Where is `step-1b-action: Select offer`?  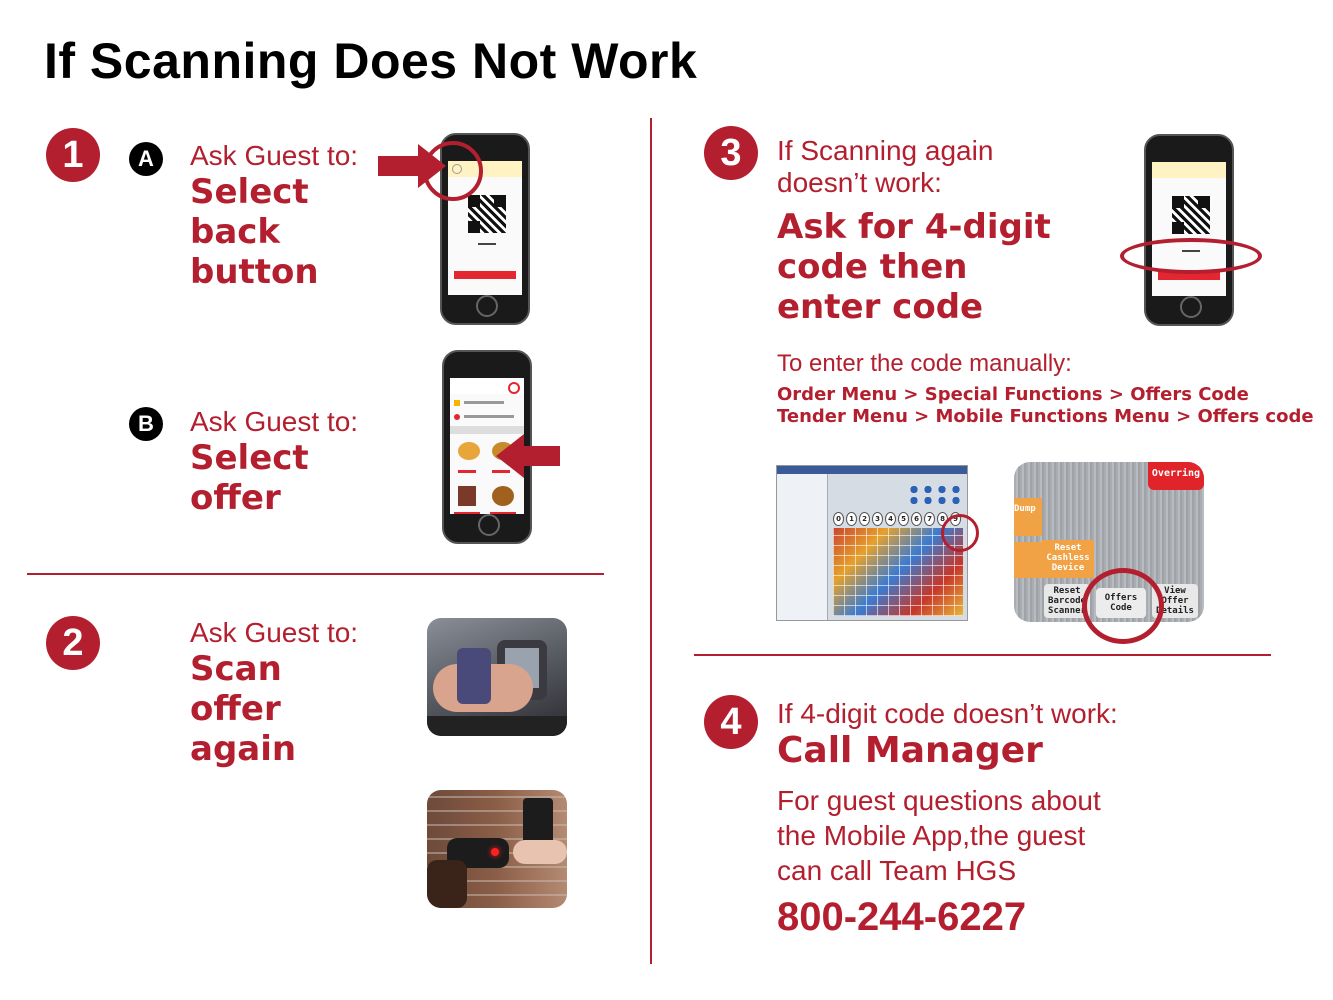
step-1b-action: Select offer is located at coordinates (249, 478).